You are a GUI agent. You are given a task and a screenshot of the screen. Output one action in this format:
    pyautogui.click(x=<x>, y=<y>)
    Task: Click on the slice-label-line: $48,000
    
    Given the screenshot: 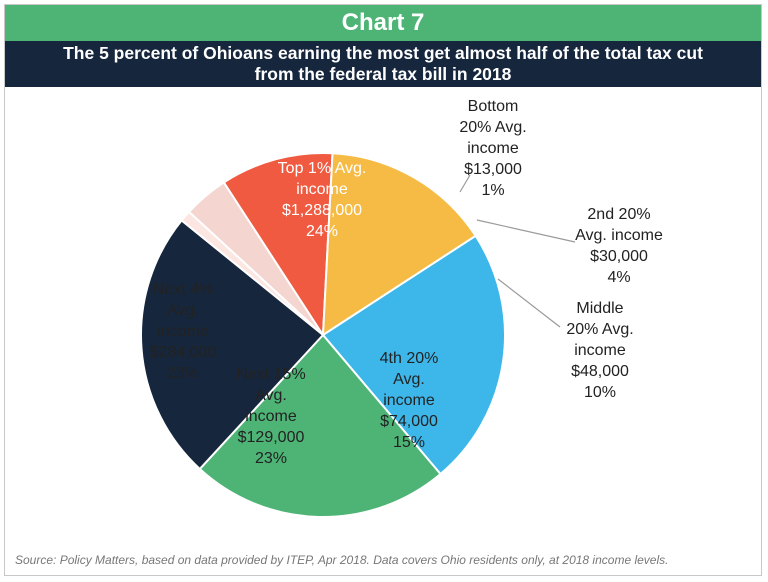 What is the action you would take?
    pyautogui.click(x=600, y=371)
    